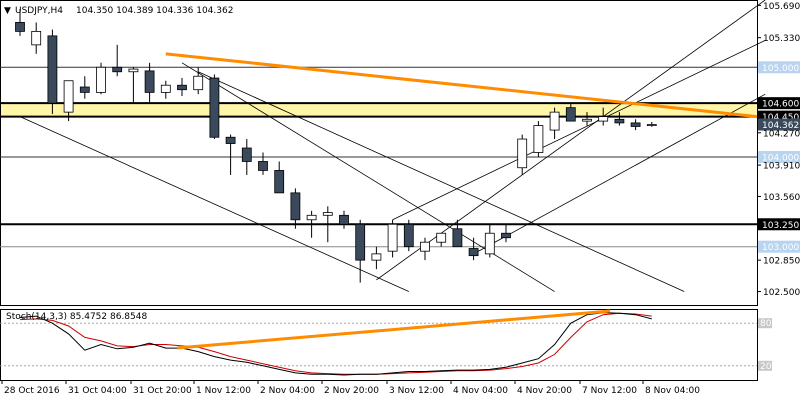  What do you see at coordinates (780, 118) in the screenshot?
I see `price-tag-label: 104.450` at bounding box center [780, 118].